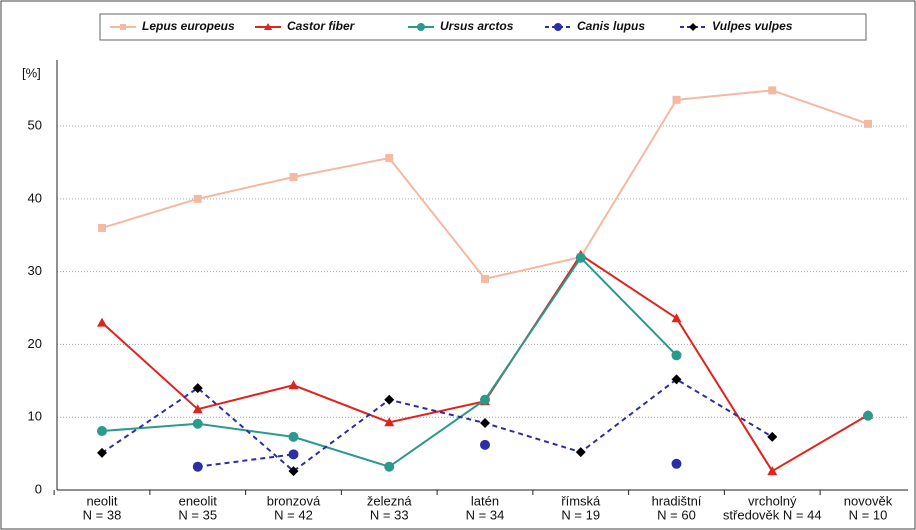  Describe the element at coordinates (38, 488) in the screenshot. I see `y-tick-label: 0` at that location.